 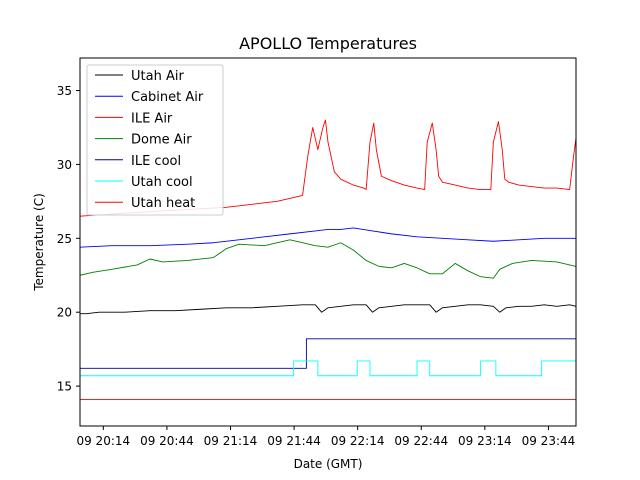 I want to click on legend-entry-utah-air: Utah Air, so click(x=139, y=76).